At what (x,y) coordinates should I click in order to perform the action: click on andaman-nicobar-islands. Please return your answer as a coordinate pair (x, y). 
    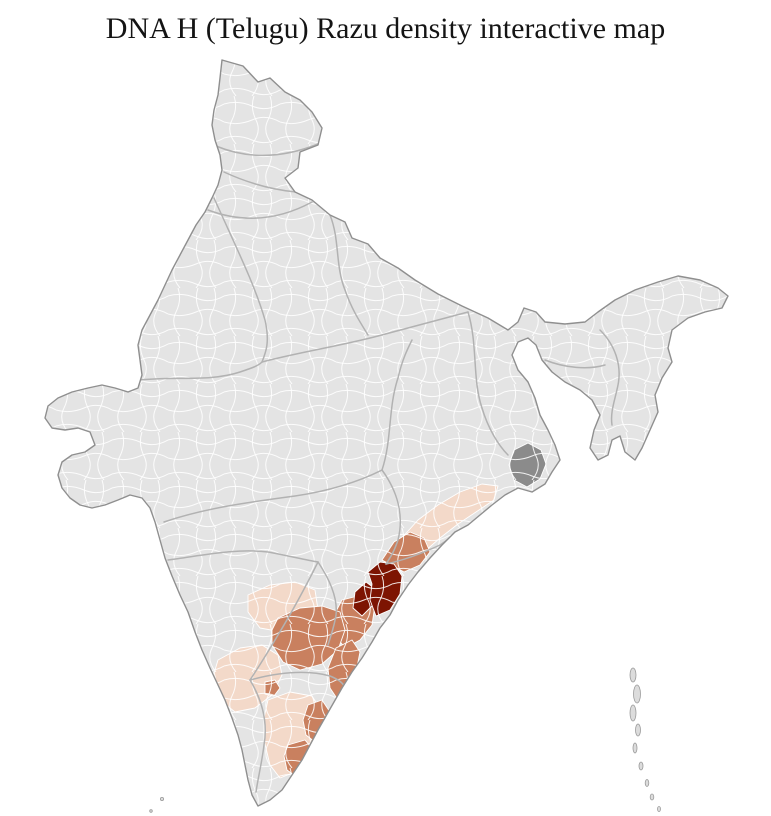
    Looking at the image, I should click on (645, 739).